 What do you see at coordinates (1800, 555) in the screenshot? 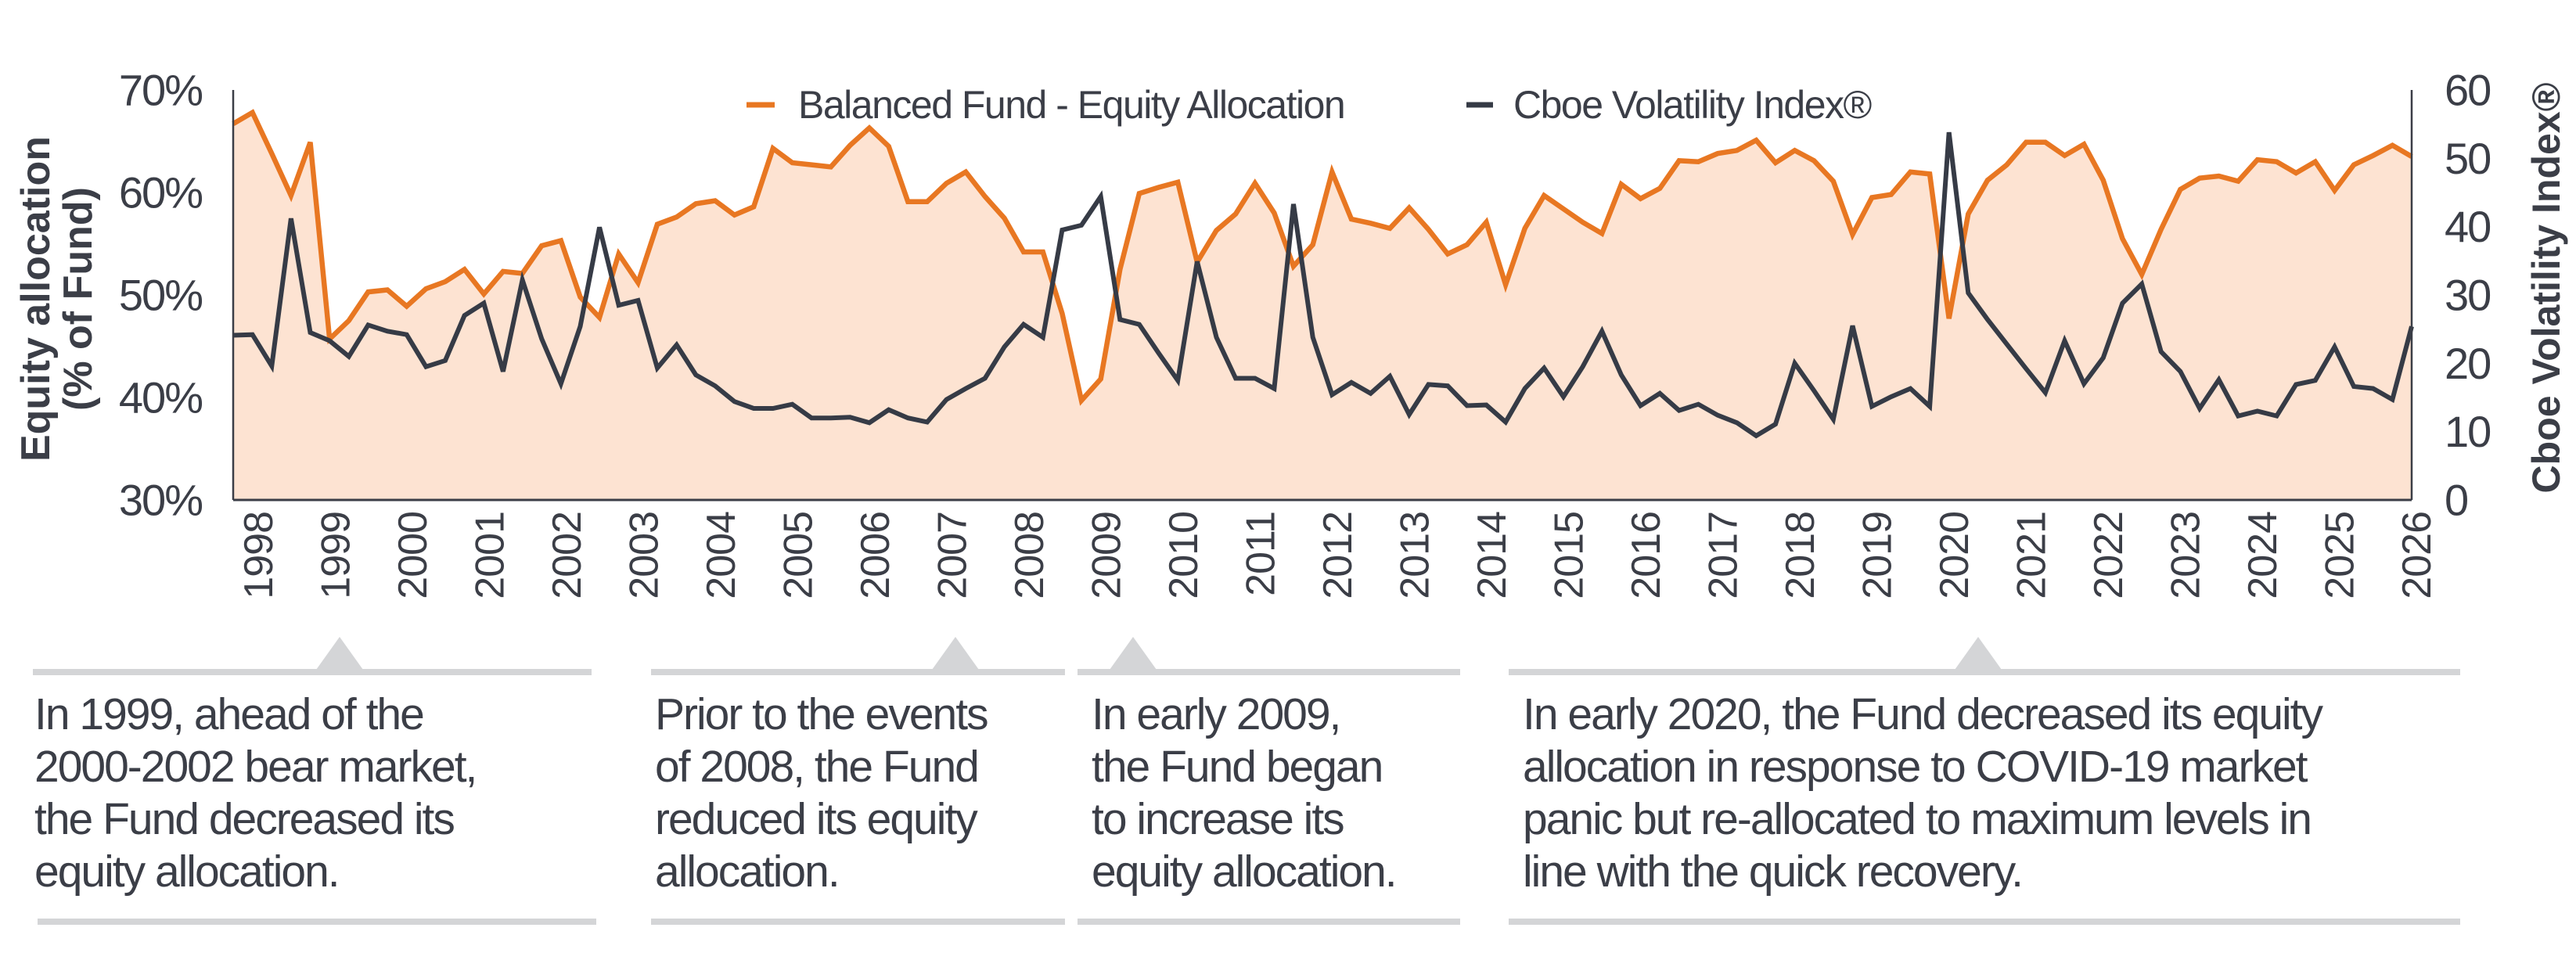
I see `x-tick-label: 2018` at bounding box center [1800, 555].